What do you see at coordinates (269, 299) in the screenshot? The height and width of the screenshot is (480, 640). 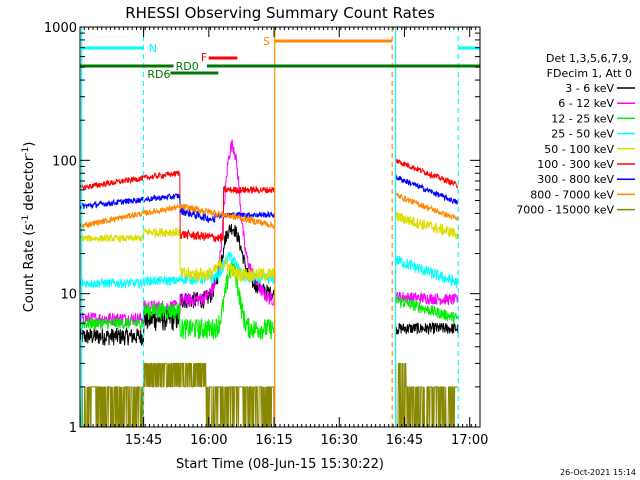 I see `series-line-12-25kev` at bounding box center [269, 299].